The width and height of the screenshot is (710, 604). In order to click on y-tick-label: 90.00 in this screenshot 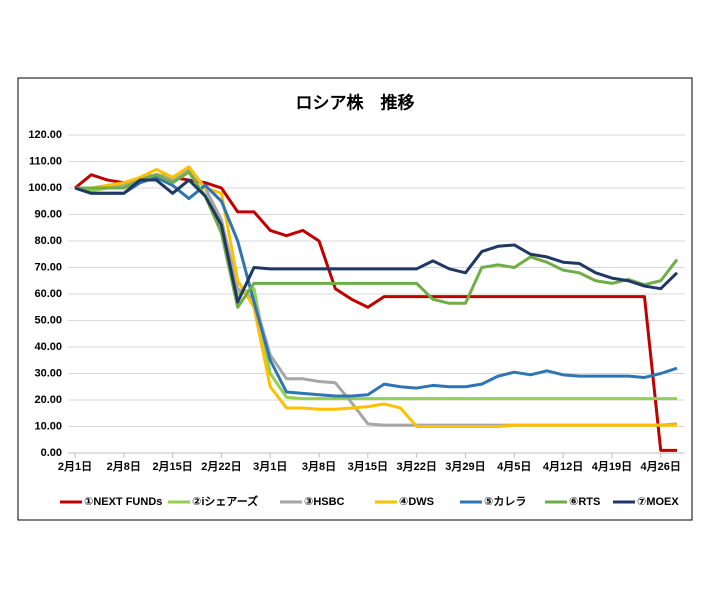, I will do `click(48, 214)`.